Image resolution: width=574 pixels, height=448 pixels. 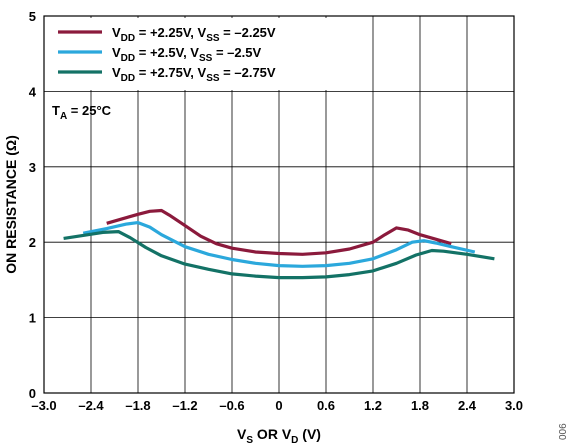 I want to click on y-axis-label: ON RESISTANCE (Ω), so click(x=11, y=204).